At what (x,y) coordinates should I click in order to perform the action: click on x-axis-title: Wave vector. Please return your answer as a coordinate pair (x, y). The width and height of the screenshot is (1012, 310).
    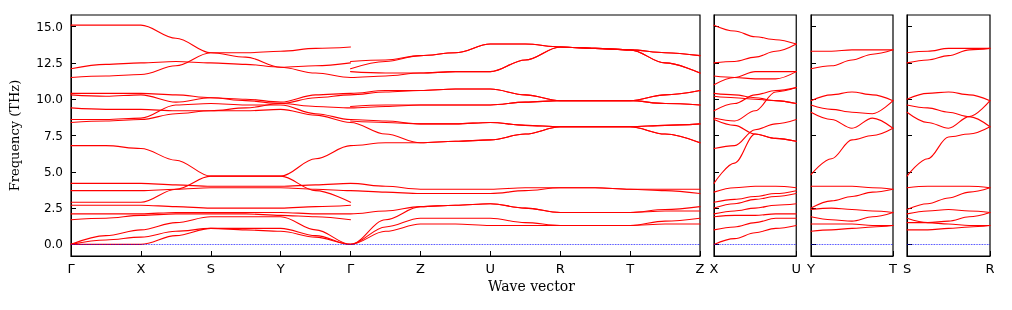
    Looking at the image, I should click on (532, 286).